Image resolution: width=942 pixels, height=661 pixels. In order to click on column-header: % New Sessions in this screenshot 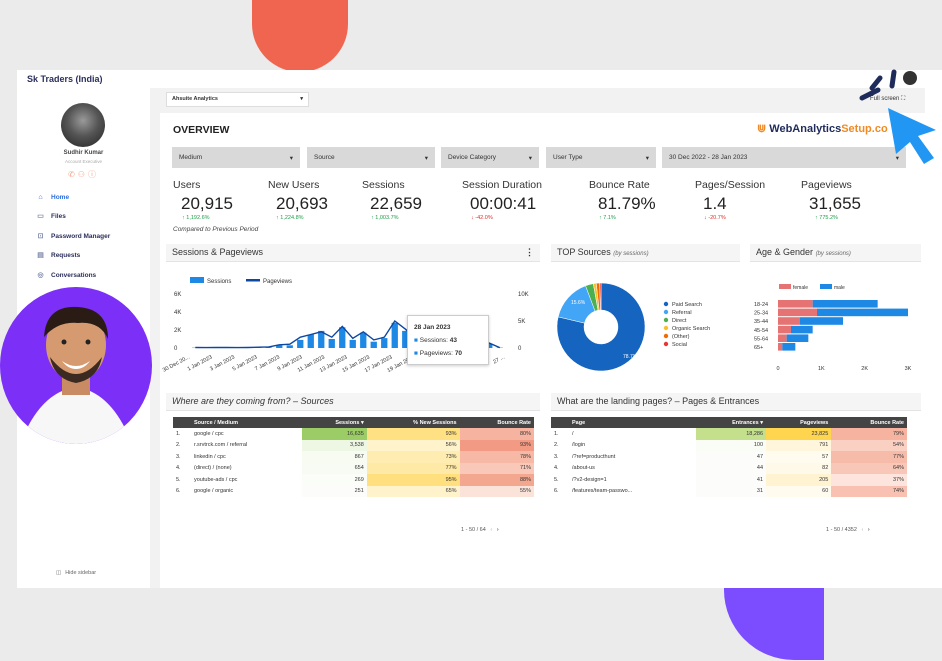, I will do `click(413, 422)`.